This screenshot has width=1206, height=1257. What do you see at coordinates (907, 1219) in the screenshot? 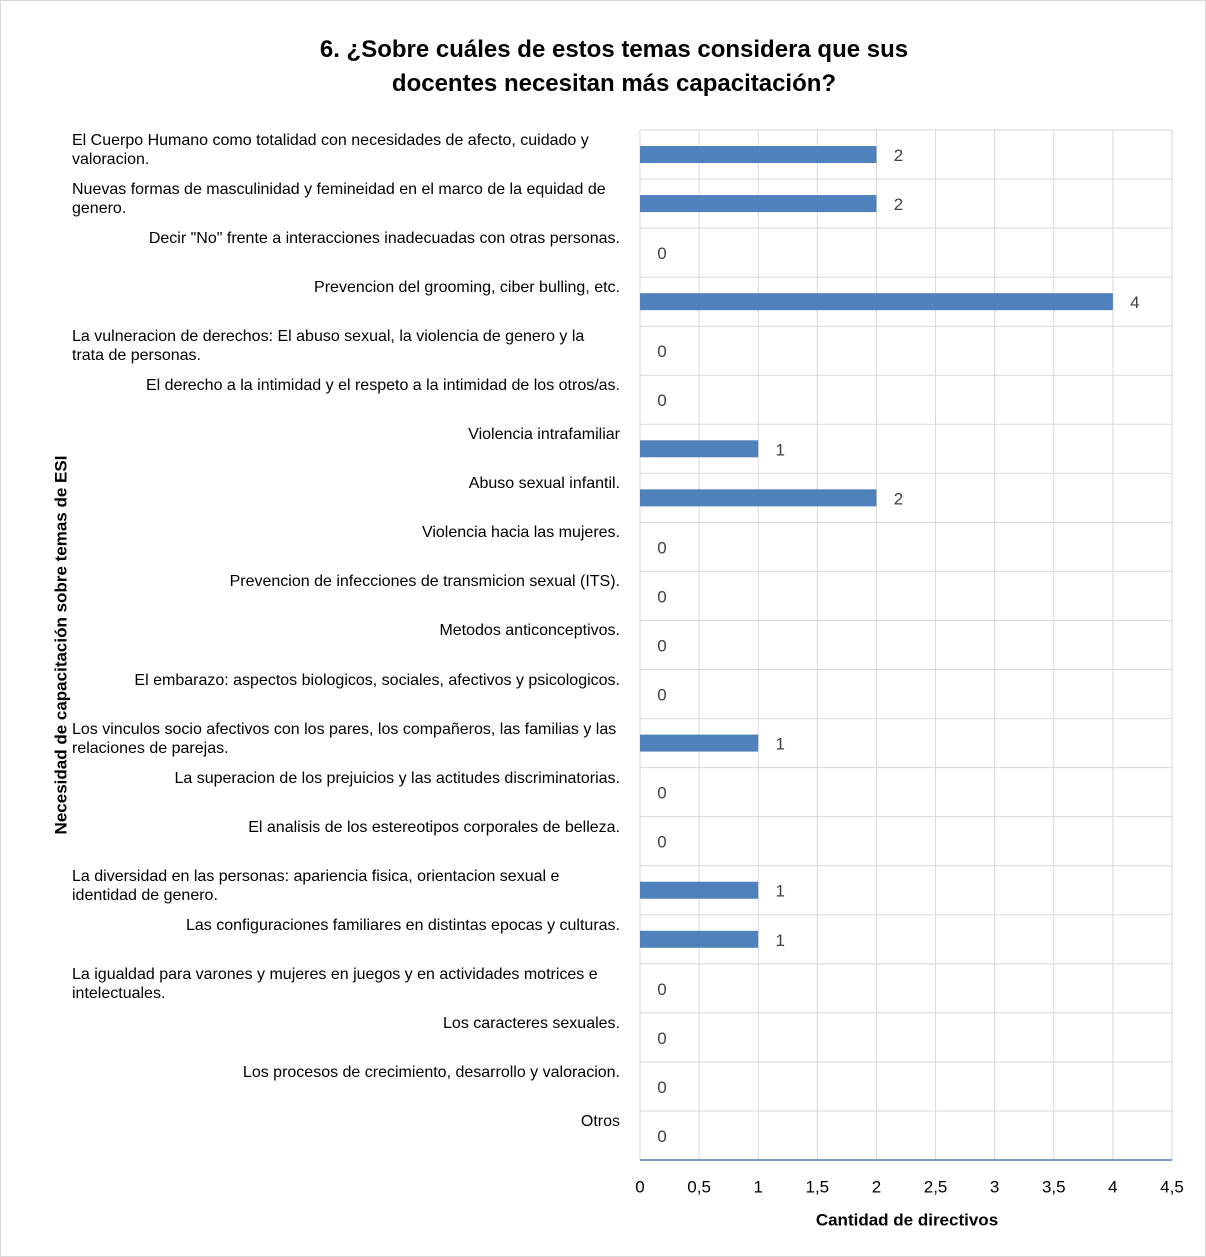
I see `x-axis-title: Cantidad de directivos` at bounding box center [907, 1219].